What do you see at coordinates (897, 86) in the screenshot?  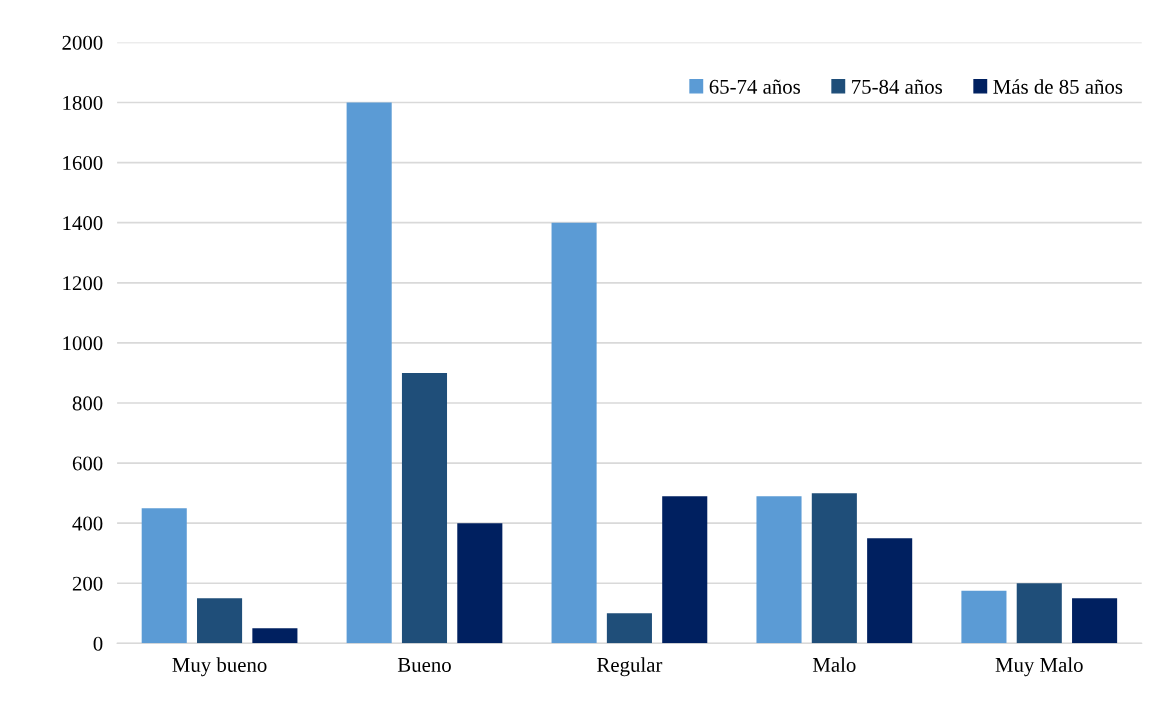 I see `legend-label: 75-84 años` at bounding box center [897, 86].